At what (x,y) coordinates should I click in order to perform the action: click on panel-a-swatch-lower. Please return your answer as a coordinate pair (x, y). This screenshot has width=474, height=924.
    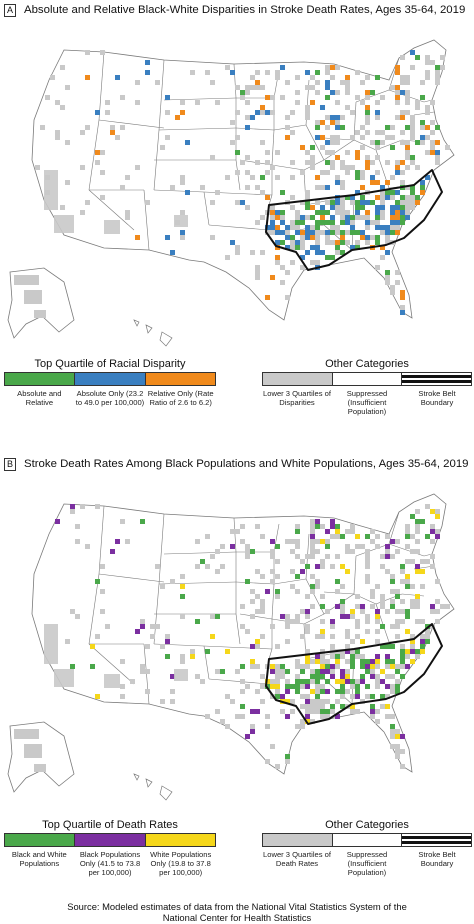
    Looking at the image, I should click on (298, 379).